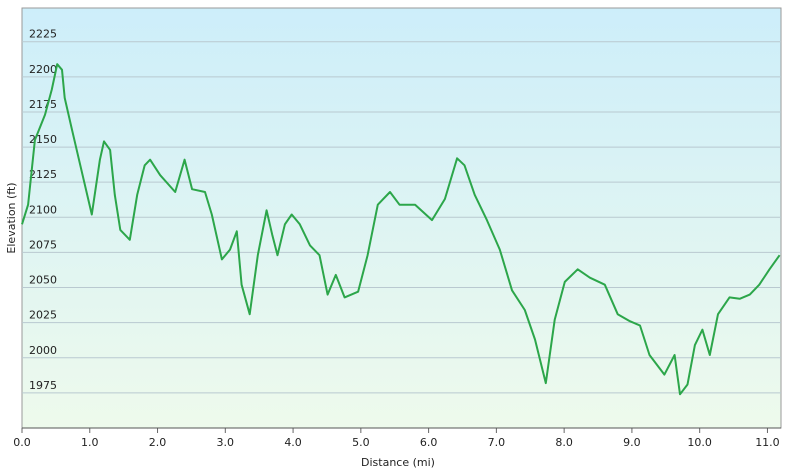 The height and width of the screenshot is (473, 786). Describe the element at coordinates (767, 442) in the screenshot. I see `x-tick-label: 11.0` at that location.